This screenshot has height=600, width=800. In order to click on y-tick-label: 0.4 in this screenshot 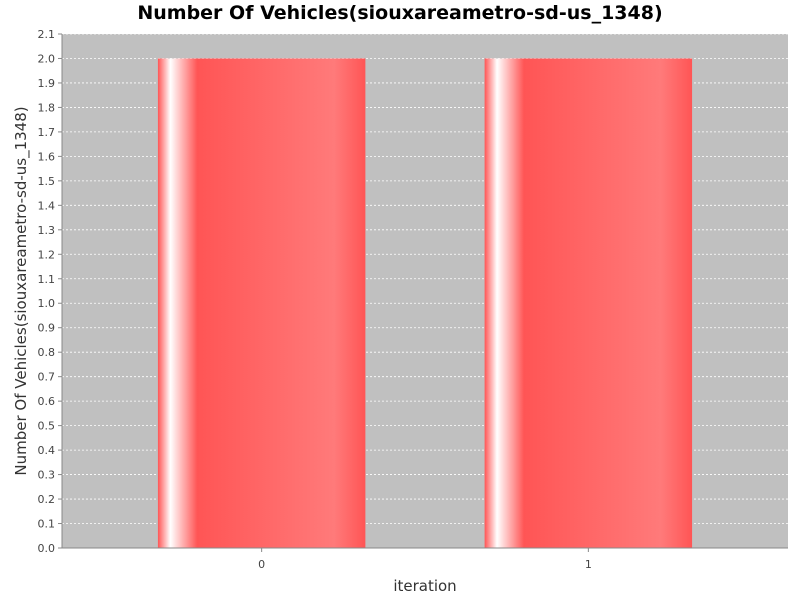, I will do `click(47, 450)`.